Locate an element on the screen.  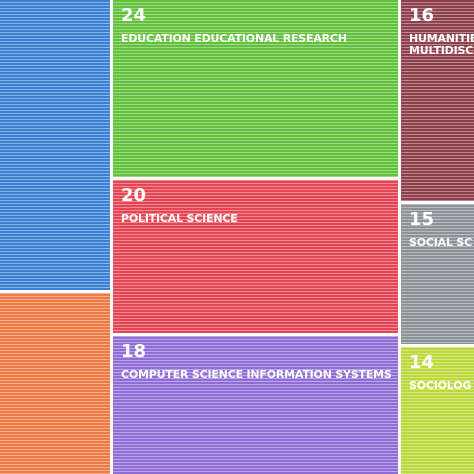
treemap-cell: 14 SOCIOLOG is located at coordinates (437, 410).